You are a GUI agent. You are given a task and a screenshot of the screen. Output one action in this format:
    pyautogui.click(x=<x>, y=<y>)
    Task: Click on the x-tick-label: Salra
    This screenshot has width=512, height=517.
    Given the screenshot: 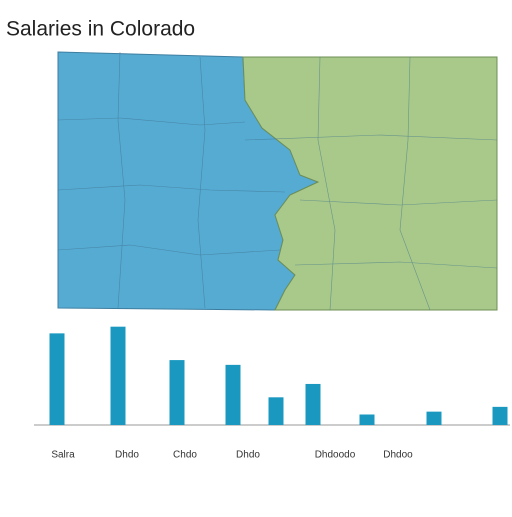 What is the action you would take?
    pyautogui.click(x=63, y=455)
    